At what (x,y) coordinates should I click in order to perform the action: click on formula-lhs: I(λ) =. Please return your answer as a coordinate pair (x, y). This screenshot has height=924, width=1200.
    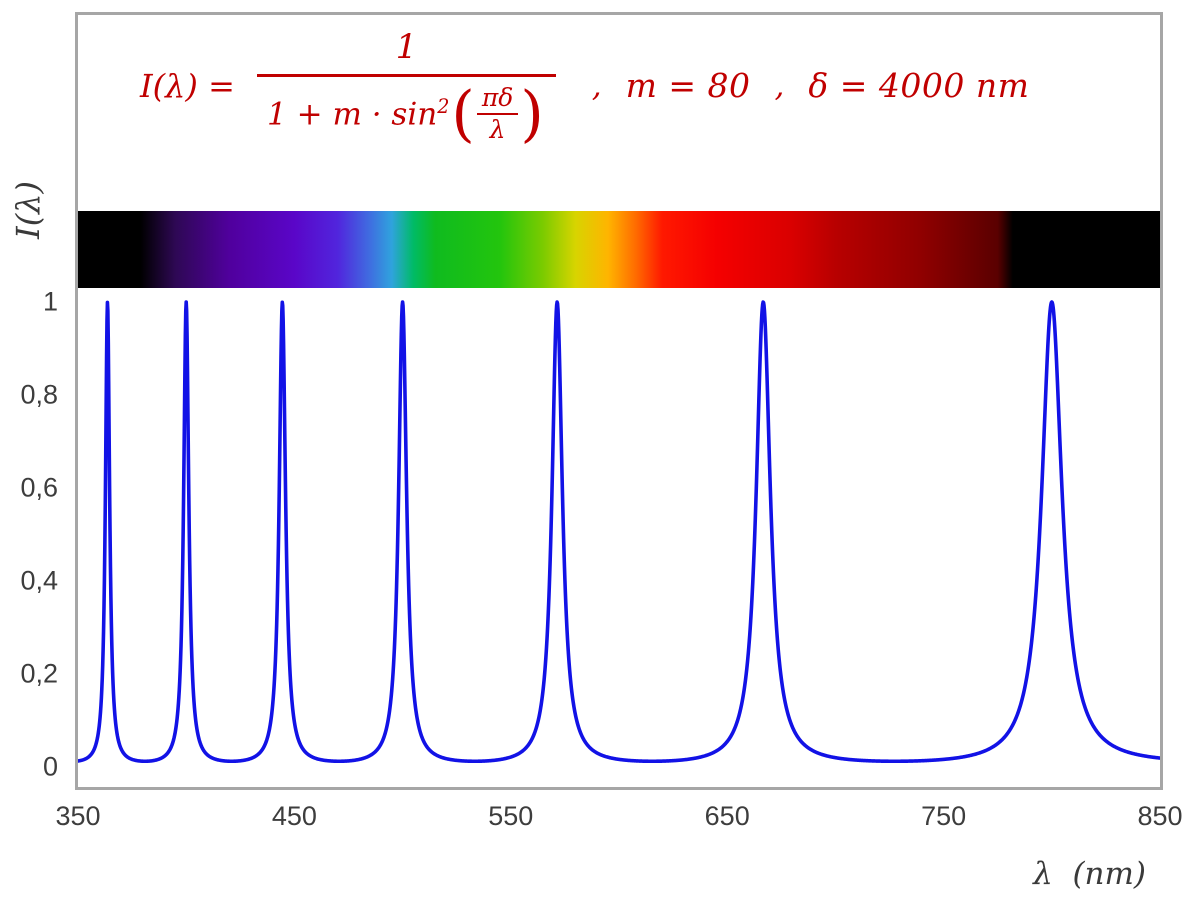
    Looking at the image, I should click on (193, 85).